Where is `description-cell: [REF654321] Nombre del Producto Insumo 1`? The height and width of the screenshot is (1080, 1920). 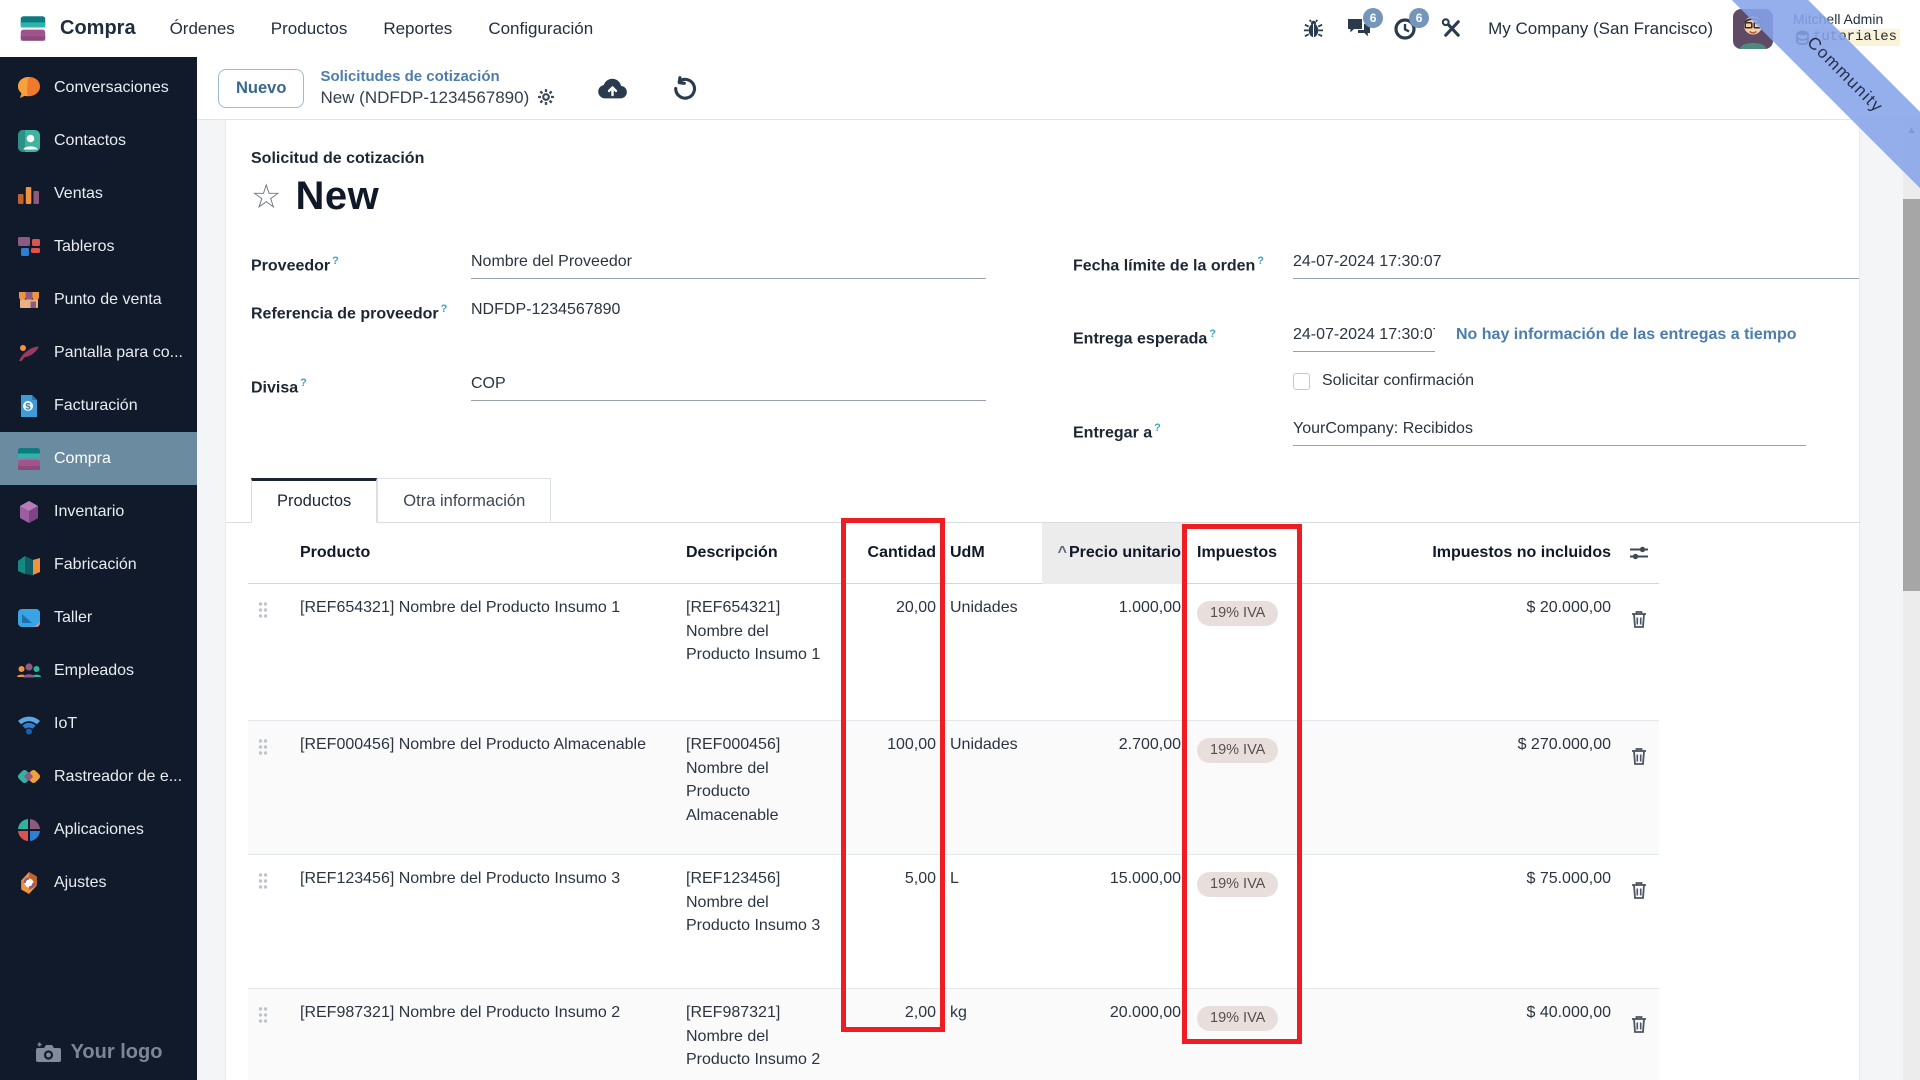
description-cell: [REF654321] Nombre del Producto Insumo 1 is located at coordinates (753, 631).